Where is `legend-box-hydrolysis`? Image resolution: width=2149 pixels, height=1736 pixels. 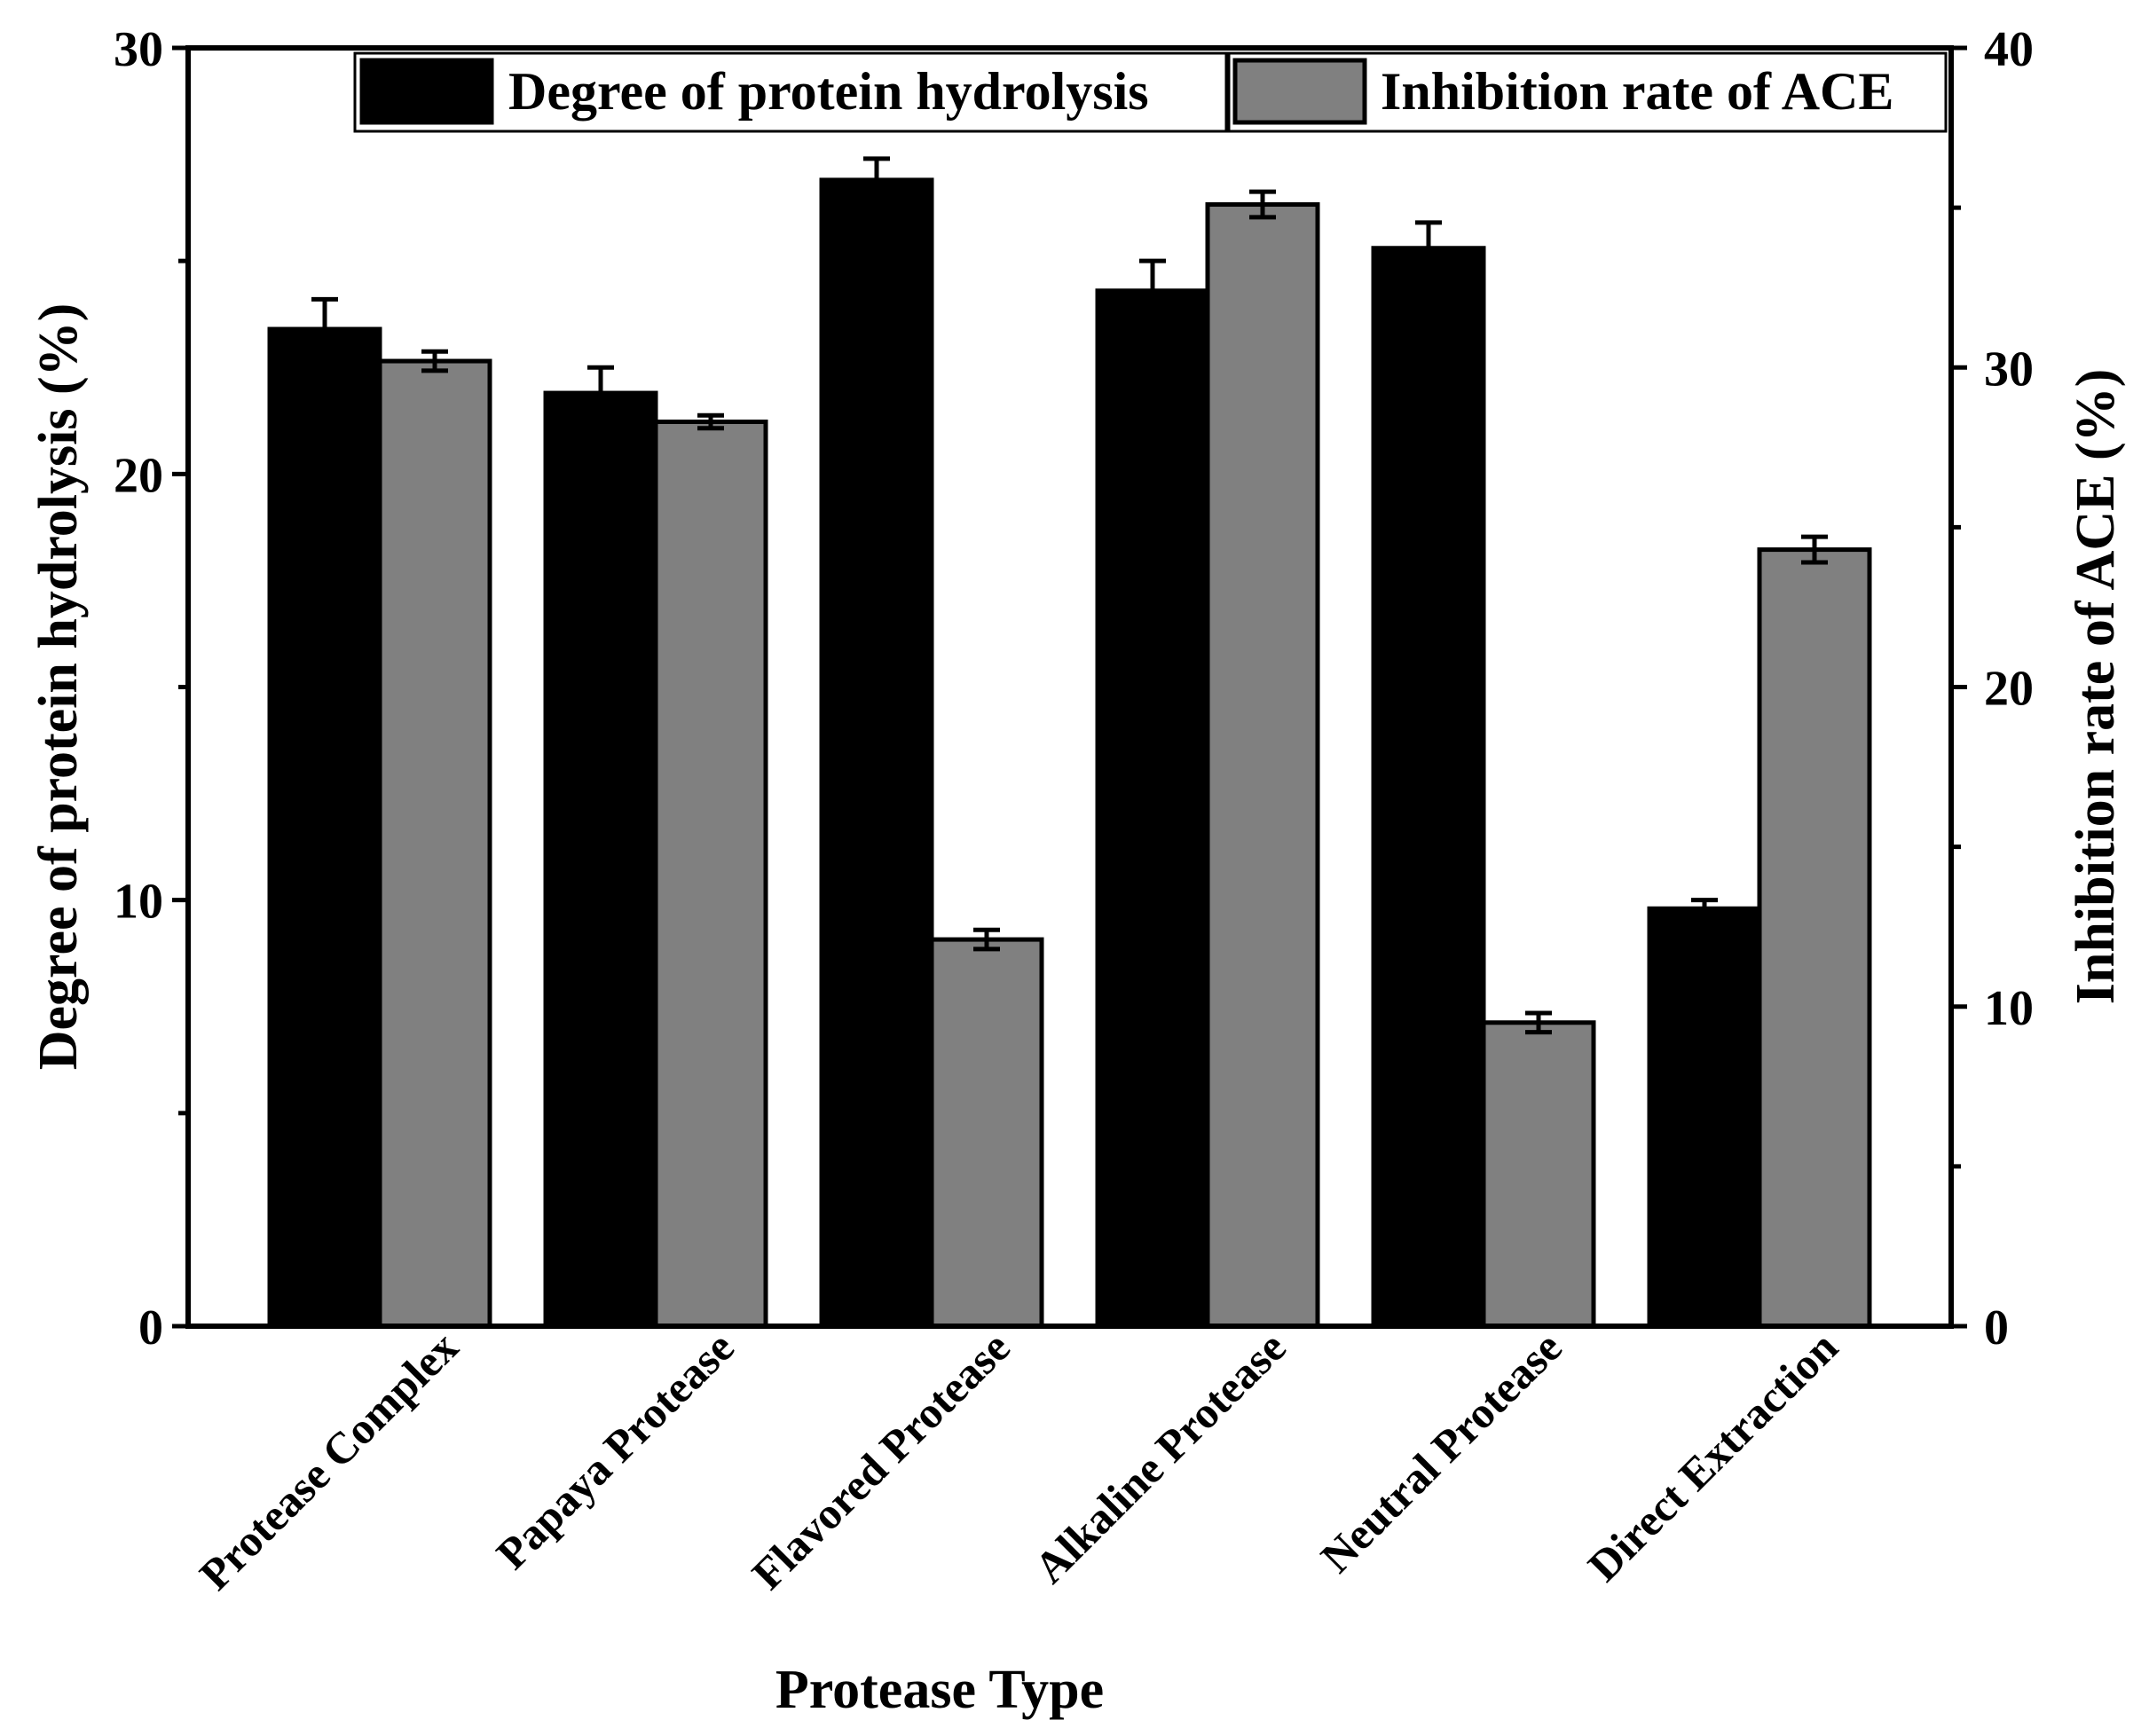 legend-box-hydrolysis is located at coordinates (790, 92).